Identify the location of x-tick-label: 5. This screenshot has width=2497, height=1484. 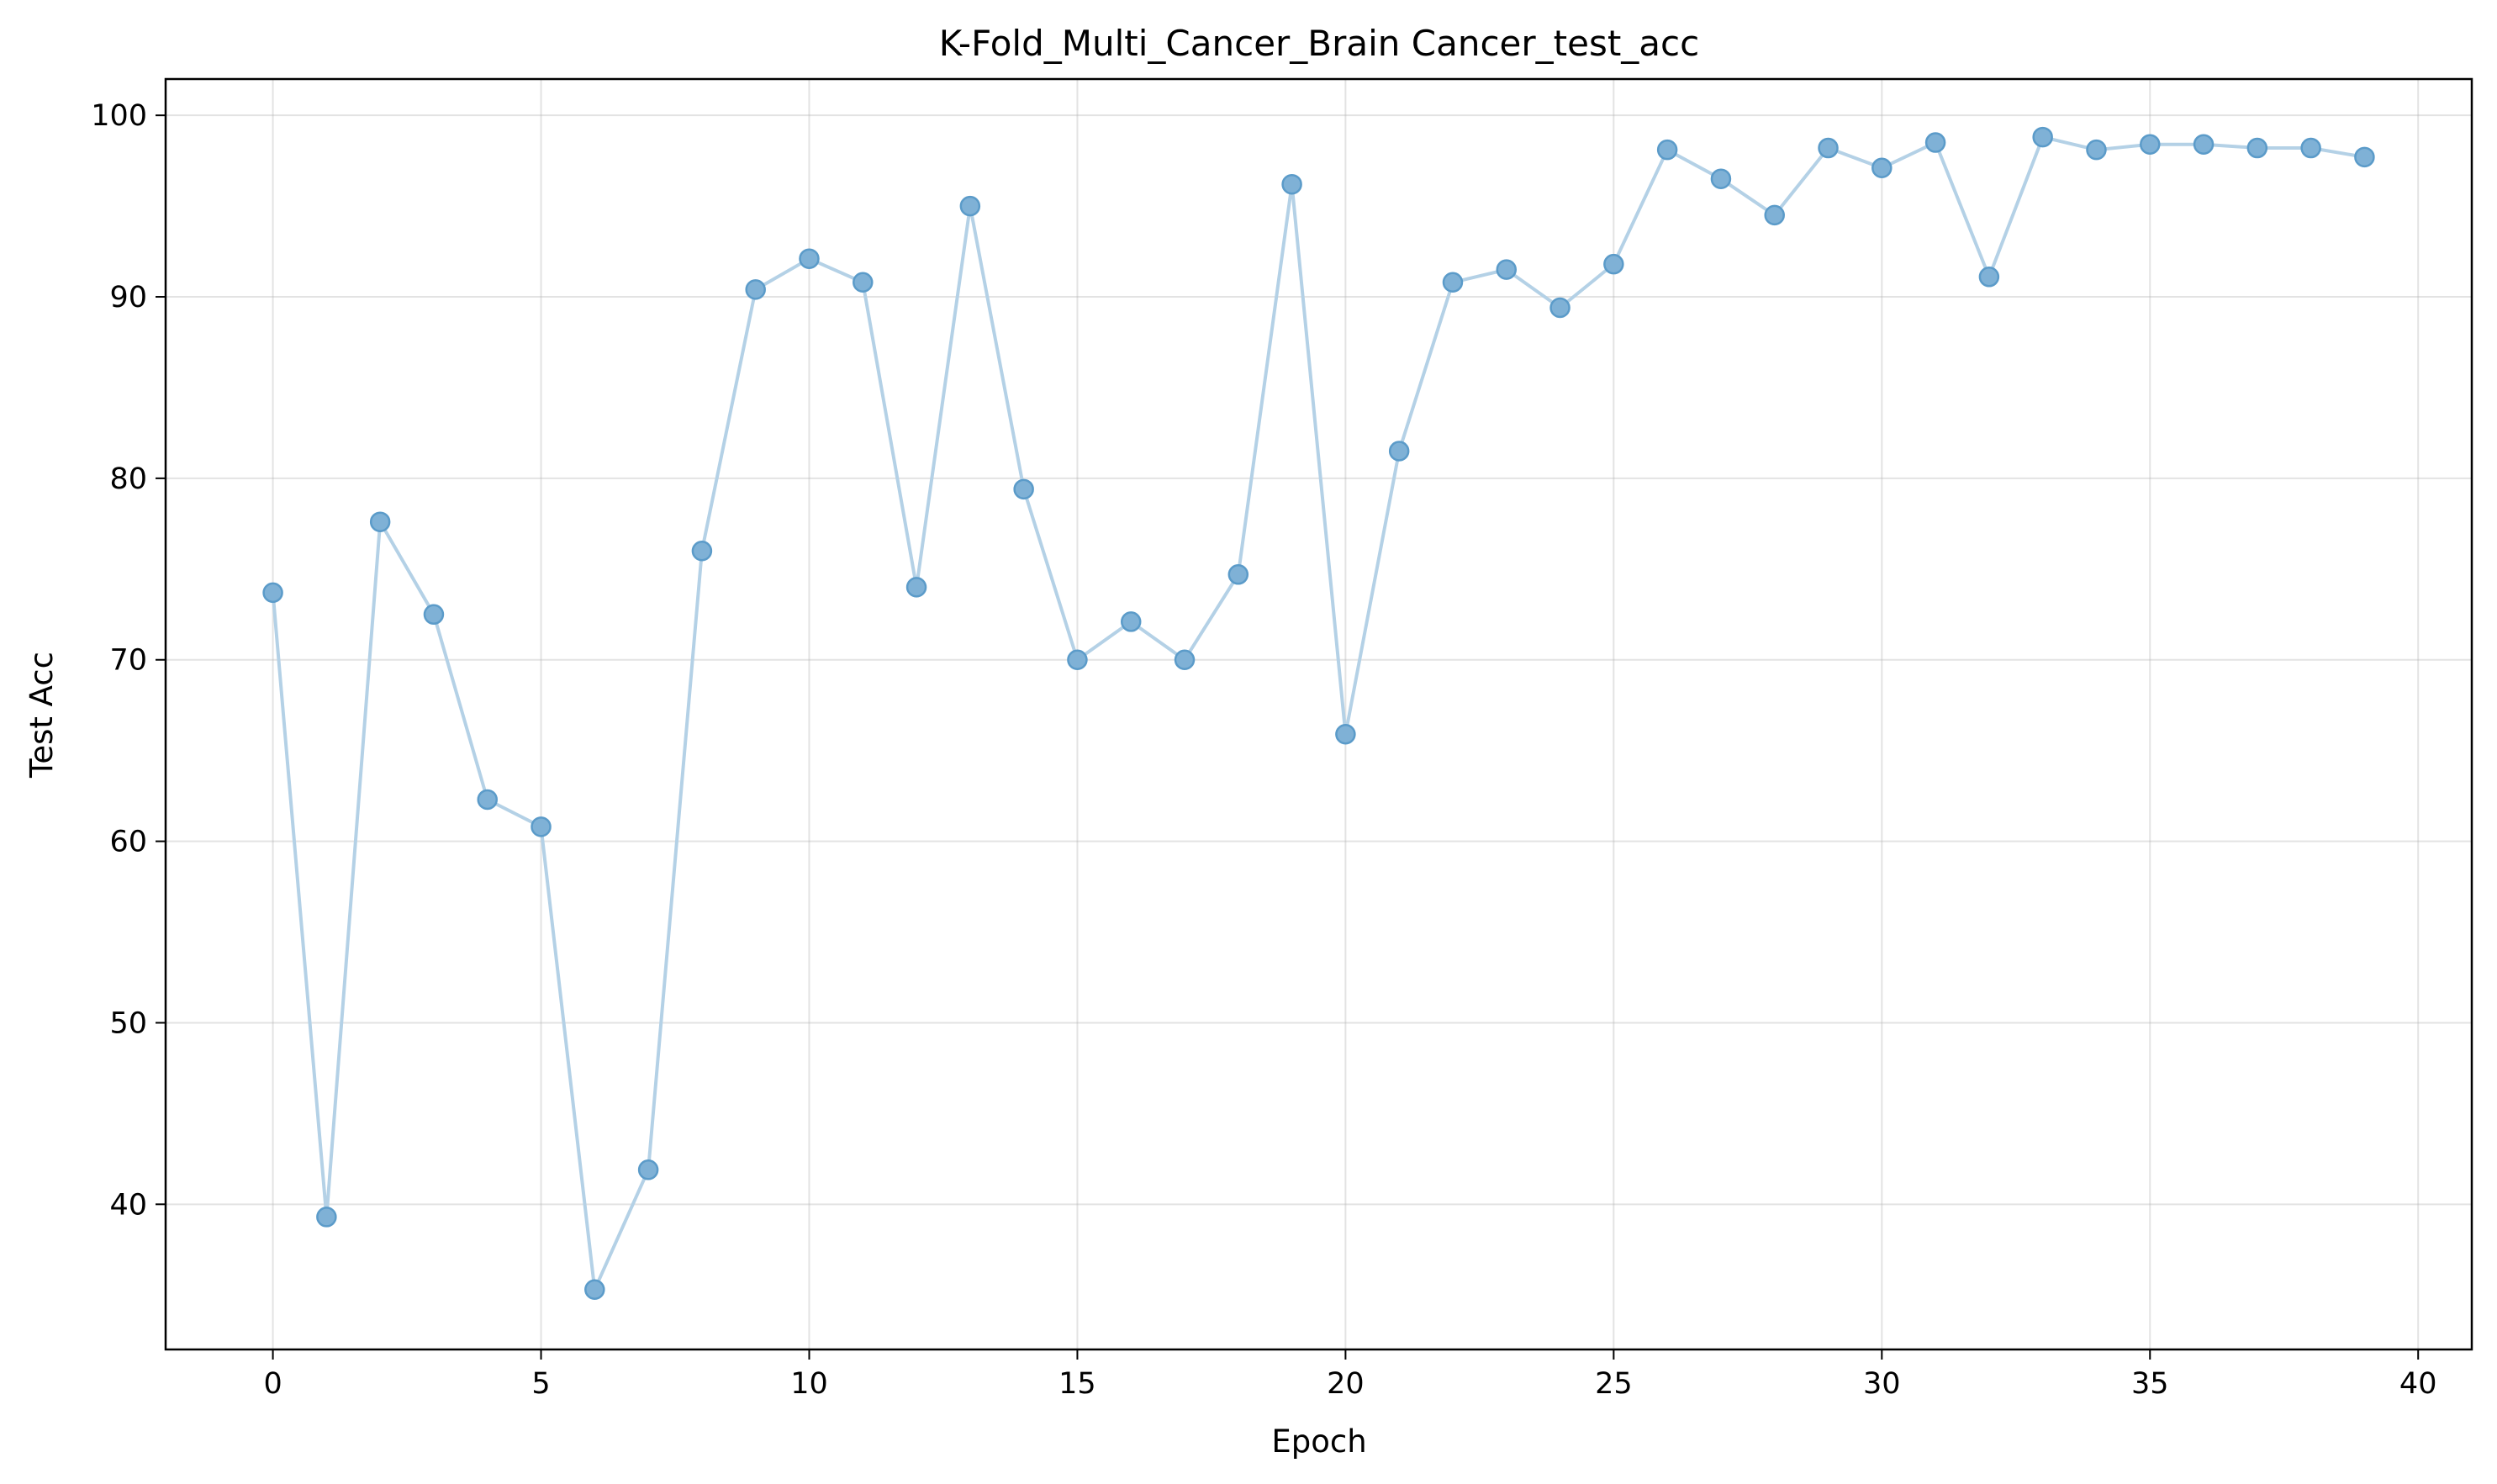
(540, 1384).